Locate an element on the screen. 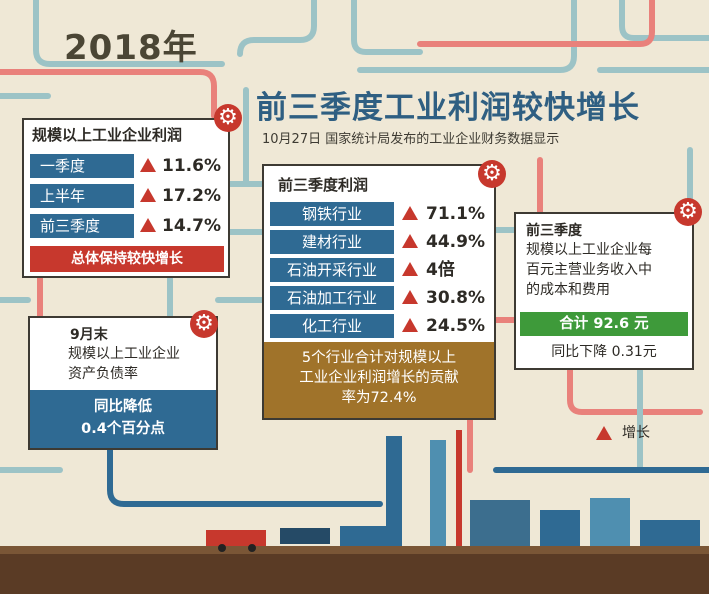  card-footer: 总体保持较快增长 is located at coordinates (127, 259).